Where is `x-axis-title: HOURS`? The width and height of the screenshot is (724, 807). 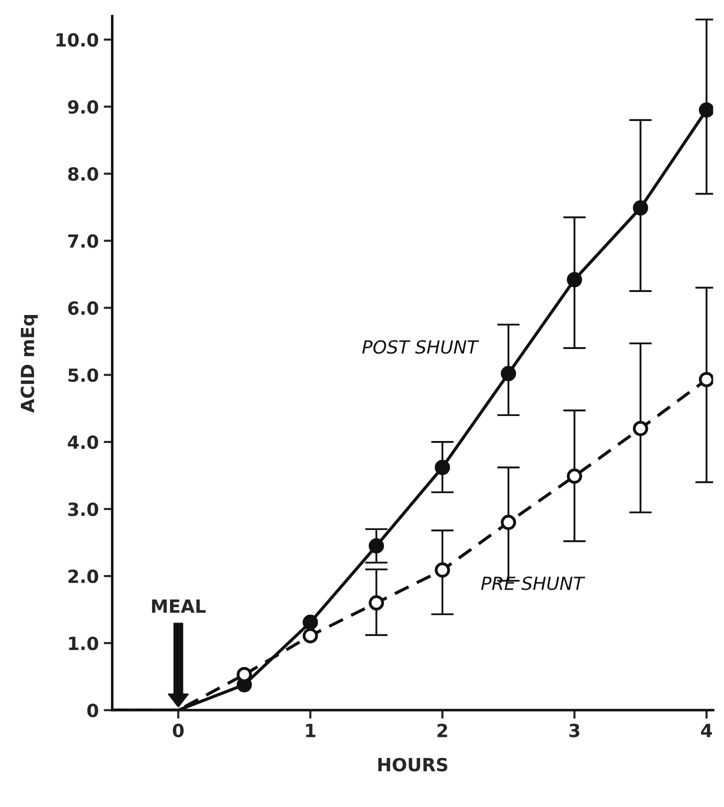
x-axis-title: HOURS is located at coordinates (413, 765).